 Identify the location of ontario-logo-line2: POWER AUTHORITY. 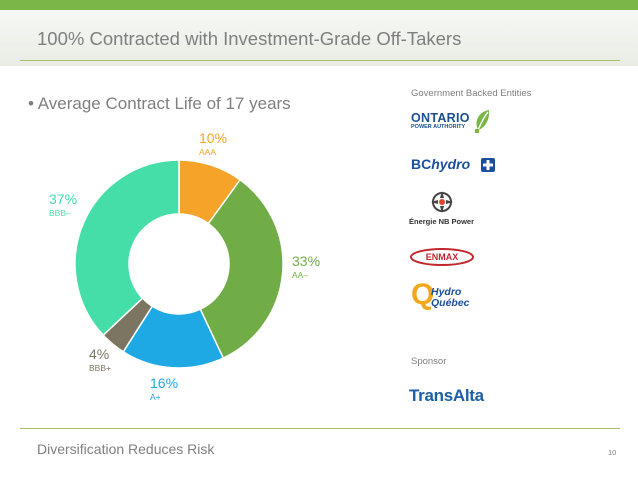
(438, 127).